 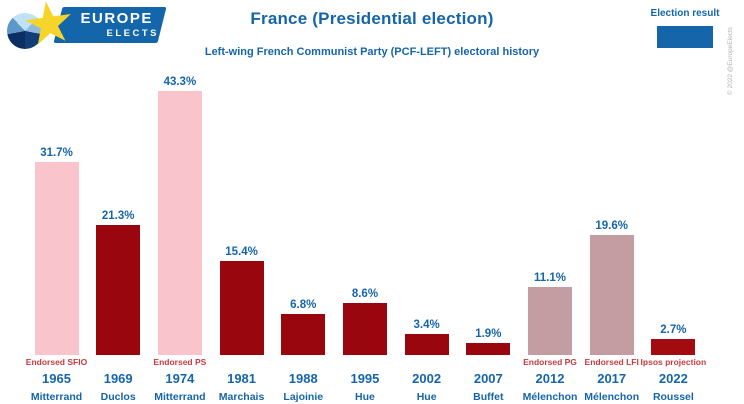 I want to click on bar-value-label: 2.7%, so click(x=673, y=330).